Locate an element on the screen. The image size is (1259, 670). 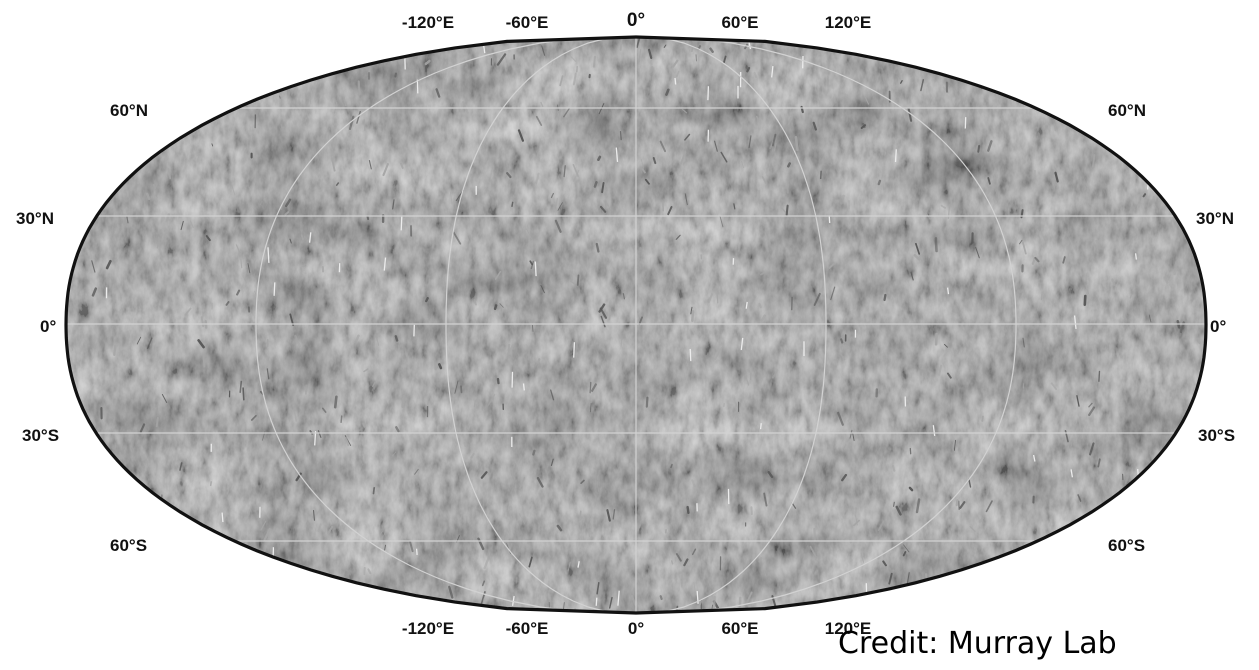
lon-label-top-1: -120°E is located at coordinates (428, 22).